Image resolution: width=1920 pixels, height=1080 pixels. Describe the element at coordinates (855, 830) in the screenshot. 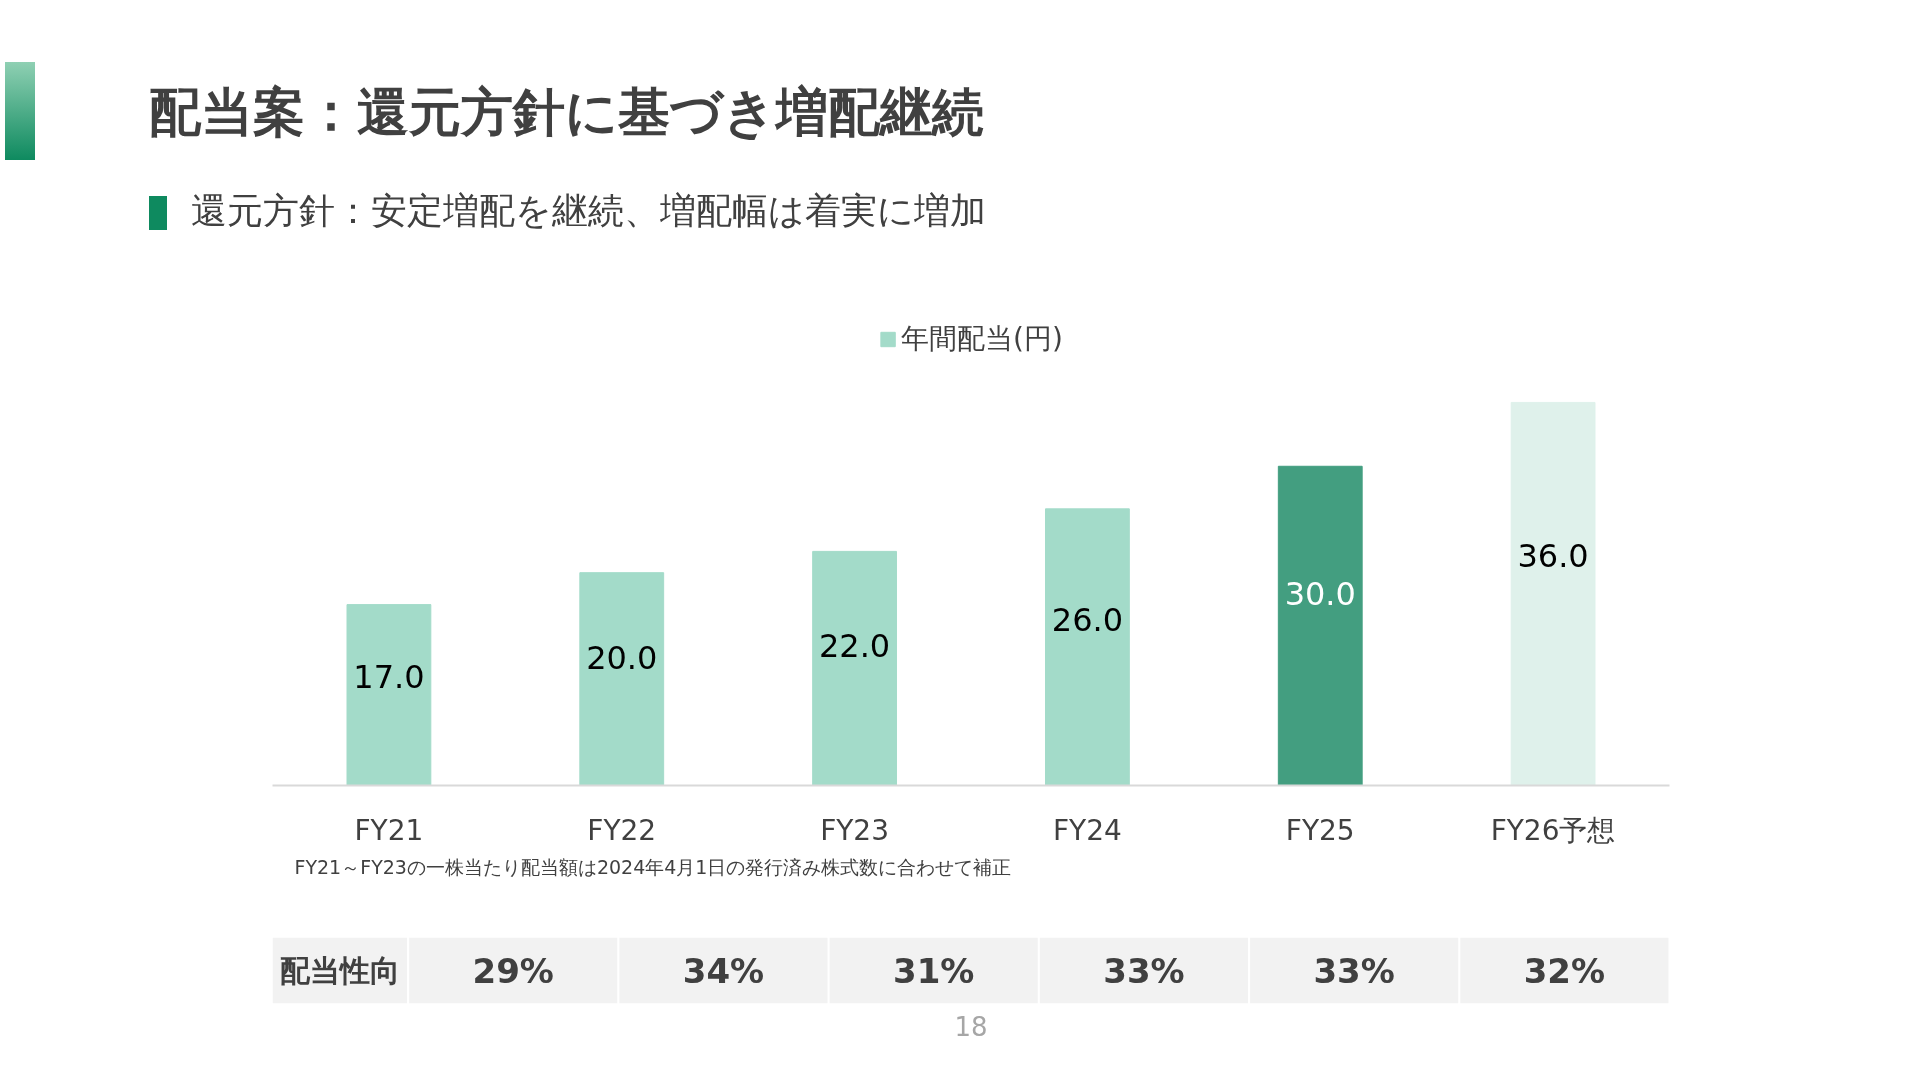

I see `x-tick-label: FY23` at that location.